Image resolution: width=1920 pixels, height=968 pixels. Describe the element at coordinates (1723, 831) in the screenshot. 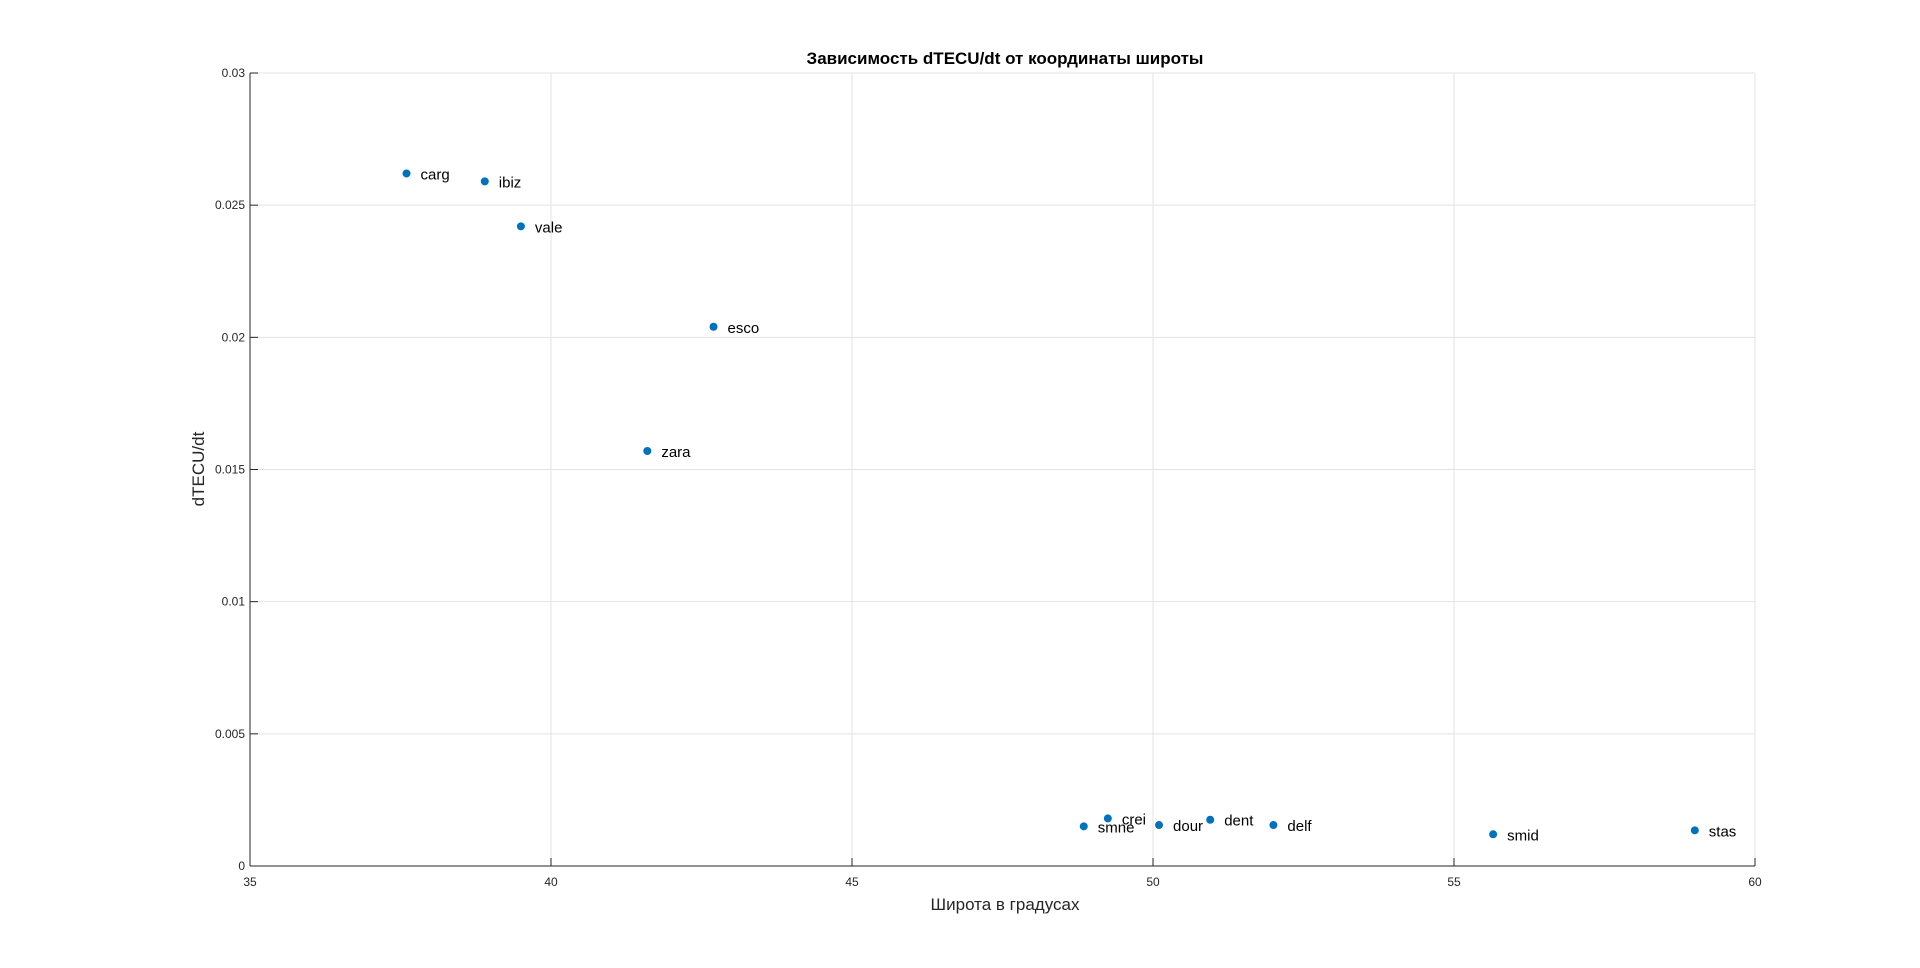

I see `point-label-stas: stas` at that location.